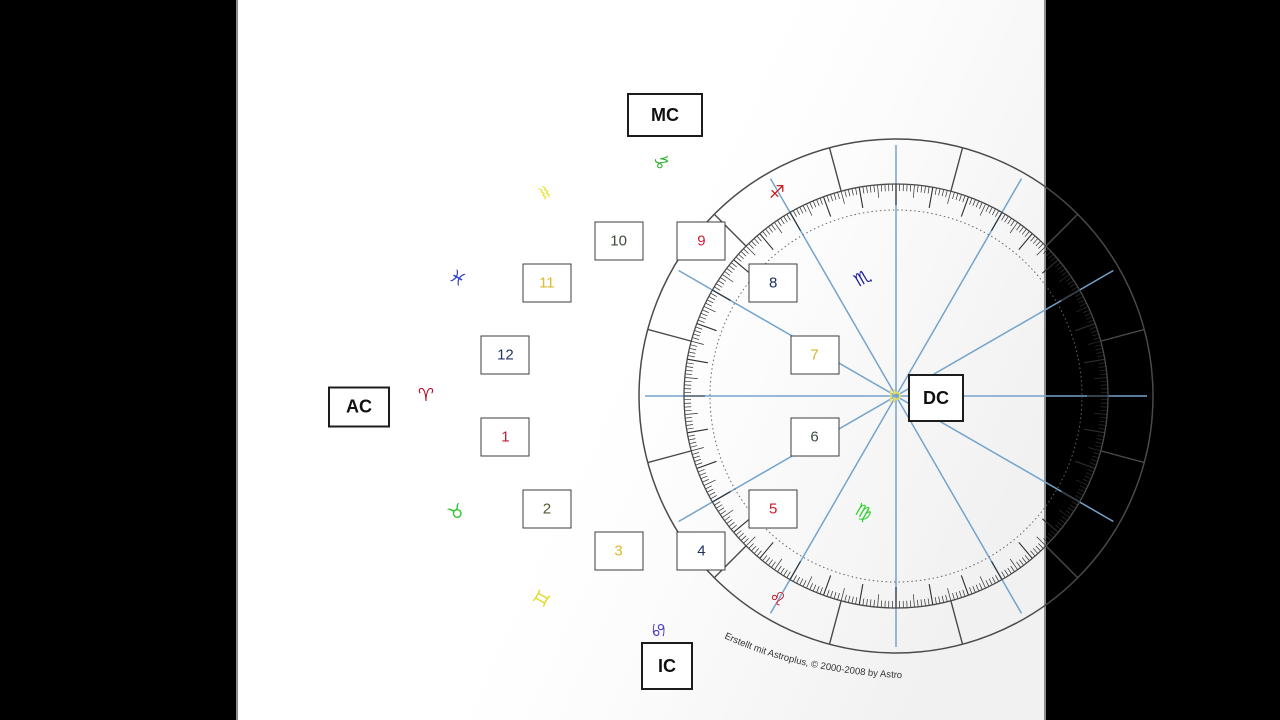 This screenshot has height=720, width=1280. Describe the element at coordinates (542, 598) in the screenshot. I see `sign-glyph-gemini: ♊` at that location.